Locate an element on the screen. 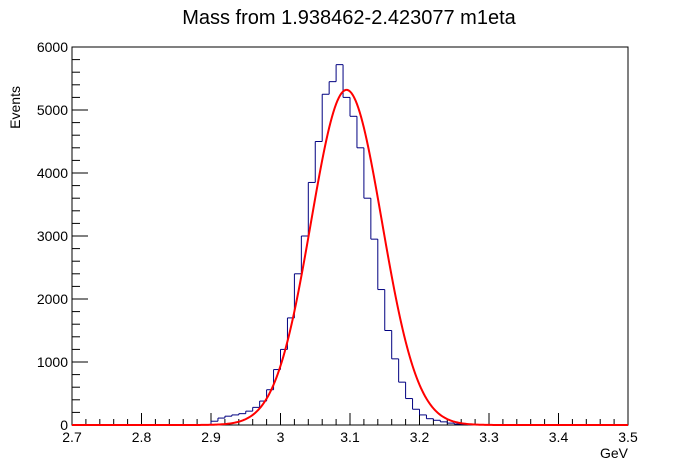 This screenshot has height=473, width=698. x-tick-label: 3.2 is located at coordinates (420, 437).